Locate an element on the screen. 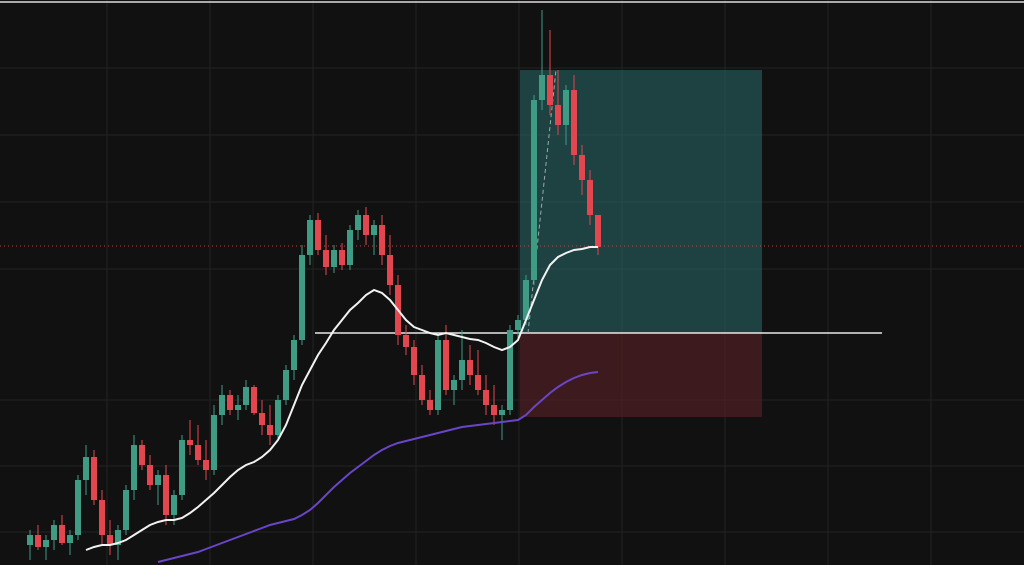  moving-average is located at coordinates (378, 467).